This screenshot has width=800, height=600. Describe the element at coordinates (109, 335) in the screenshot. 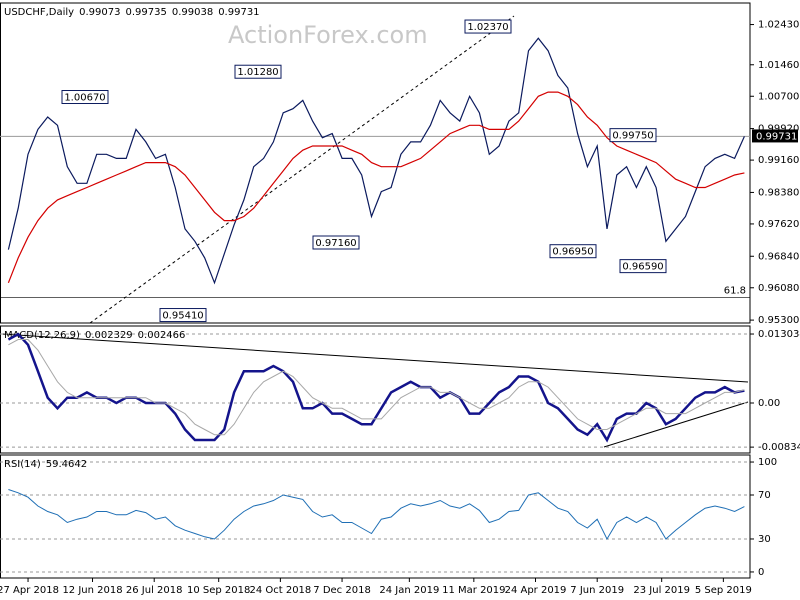

I see `header-value: 0.002329` at that location.